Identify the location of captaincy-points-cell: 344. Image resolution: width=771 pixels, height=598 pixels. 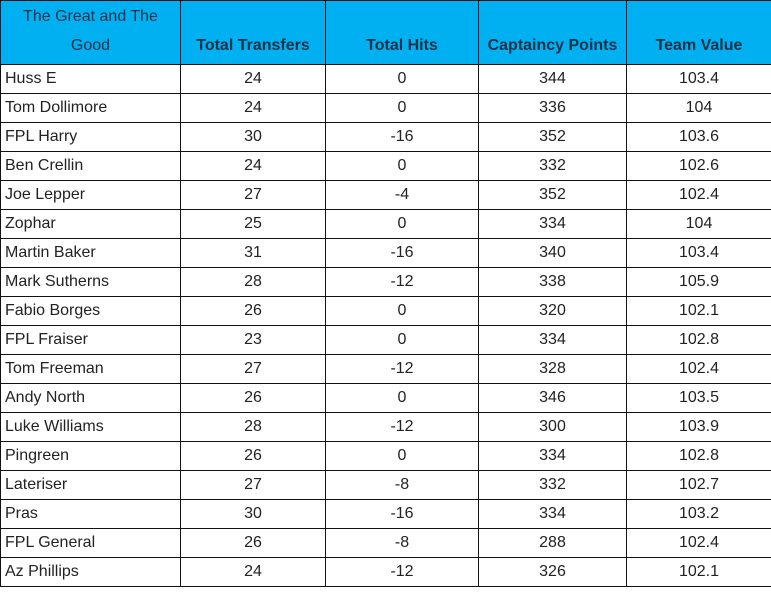
(552, 79).